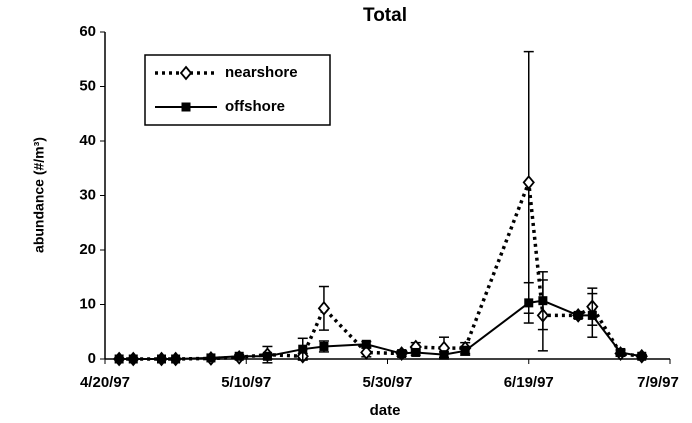  I want to click on y-tick-label: 10, so click(87, 303).